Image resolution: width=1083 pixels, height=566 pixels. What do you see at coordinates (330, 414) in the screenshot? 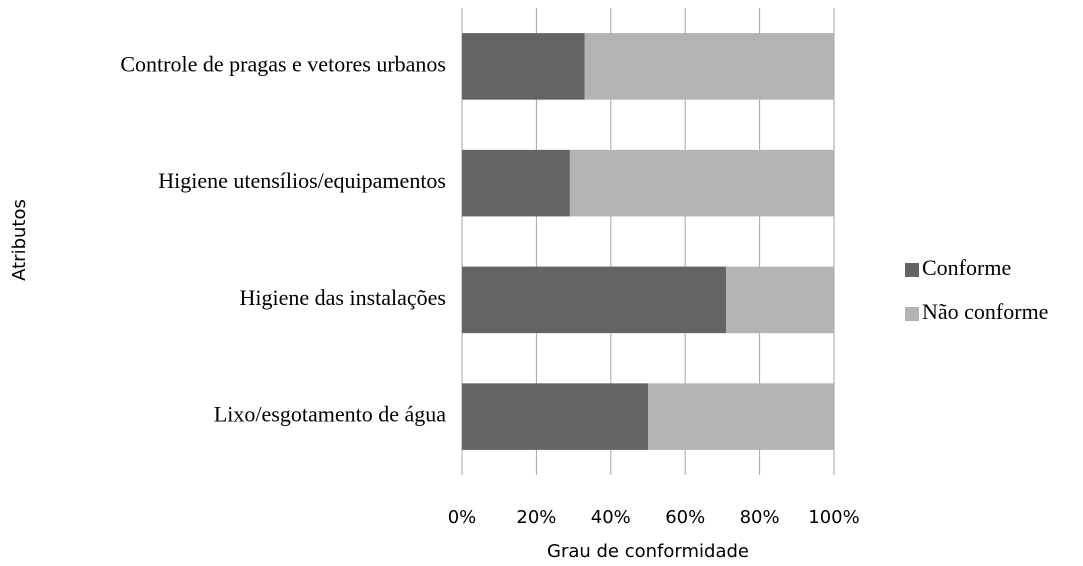
I see `y-tick-label: Lixo/esgotamento de água` at bounding box center [330, 414].